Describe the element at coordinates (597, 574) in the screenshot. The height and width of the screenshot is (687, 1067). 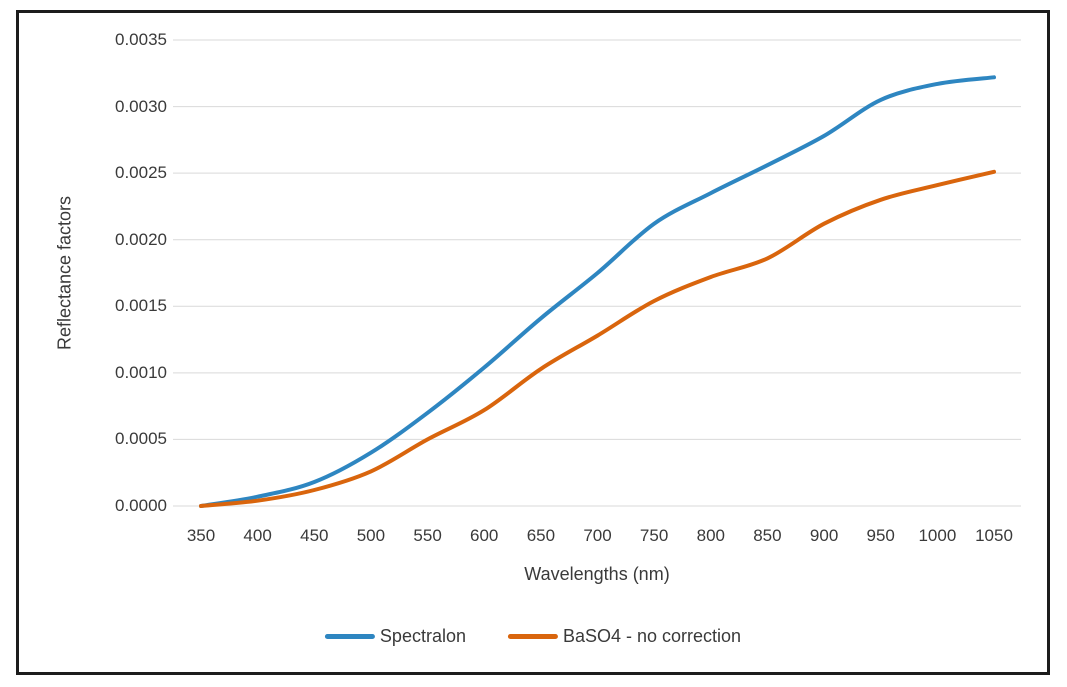
I see `x-axis-title: Wavelengths (nm)` at that location.